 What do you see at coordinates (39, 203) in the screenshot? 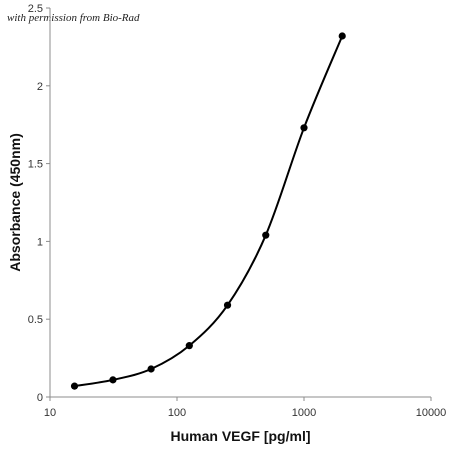
I see `y-axis-ticks: 0 0.5 1 1.5 2 2.5` at bounding box center [39, 203].